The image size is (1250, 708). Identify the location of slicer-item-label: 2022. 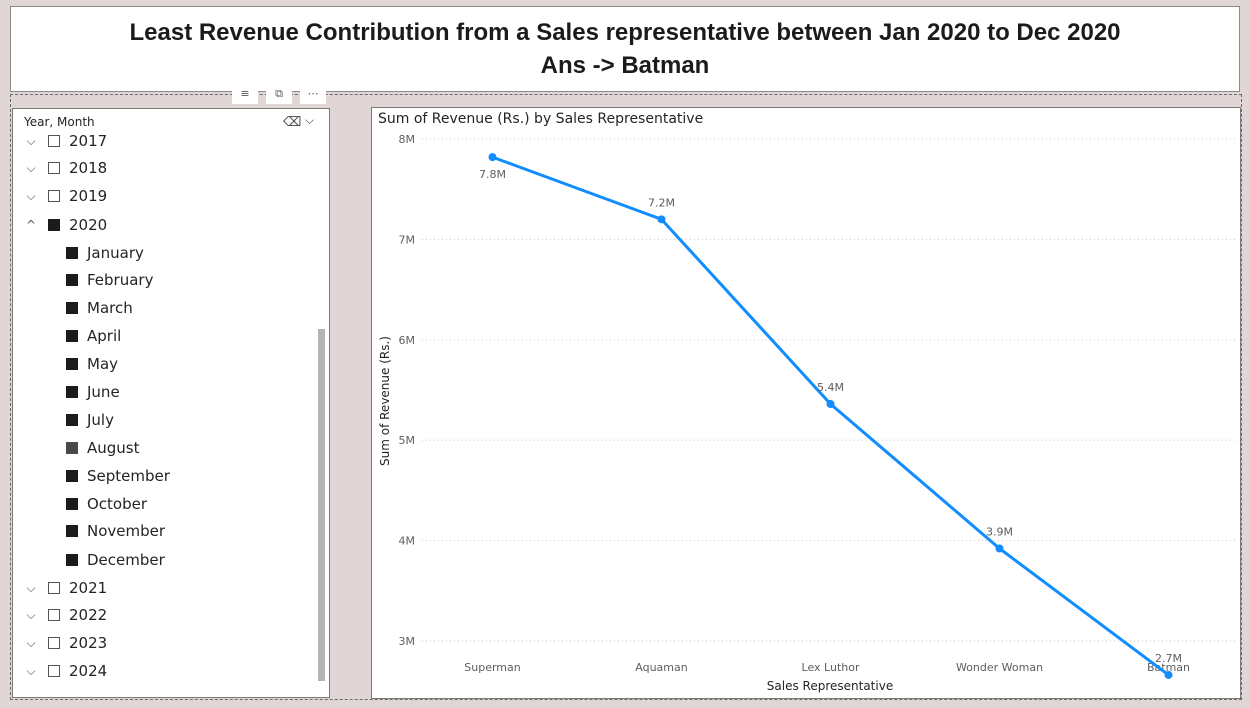
(88, 615).